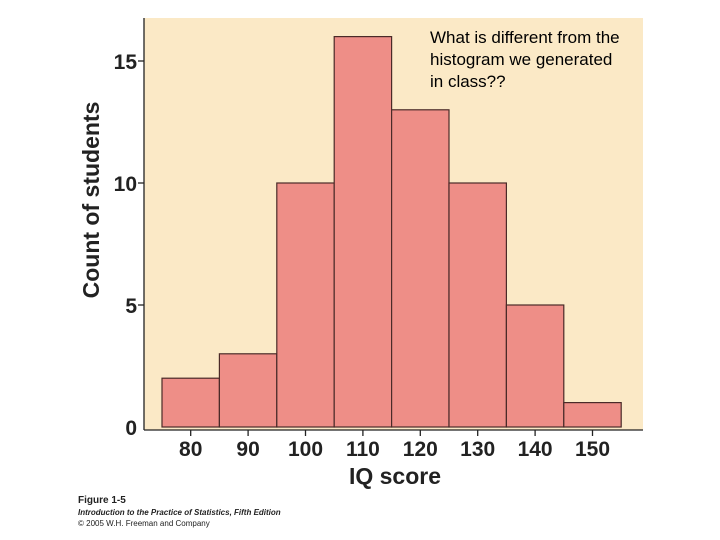 Image resolution: width=720 pixels, height=540 pixels. What do you see at coordinates (144, 523) in the screenshot?
I see `copyright-notice: © 2005 W.H. Freeman and Company` at bounding box center [144, 523].